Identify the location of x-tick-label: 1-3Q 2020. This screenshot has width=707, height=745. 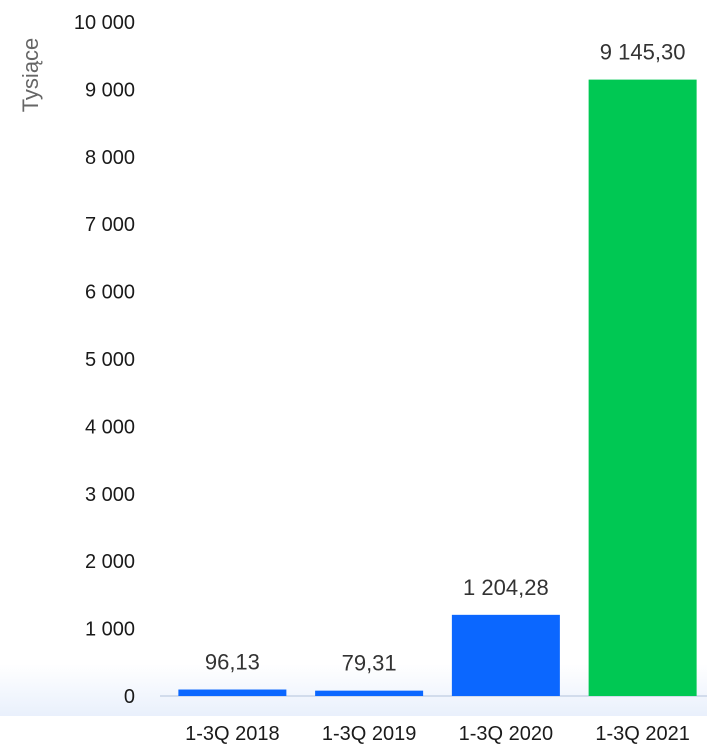
(506, 734).